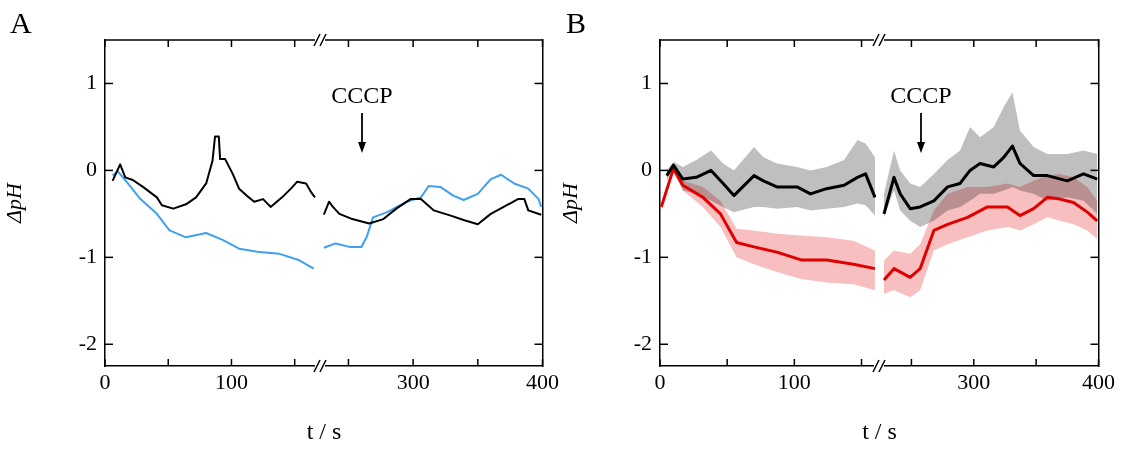  I want to click on chart-title: B, so click(576, 22).